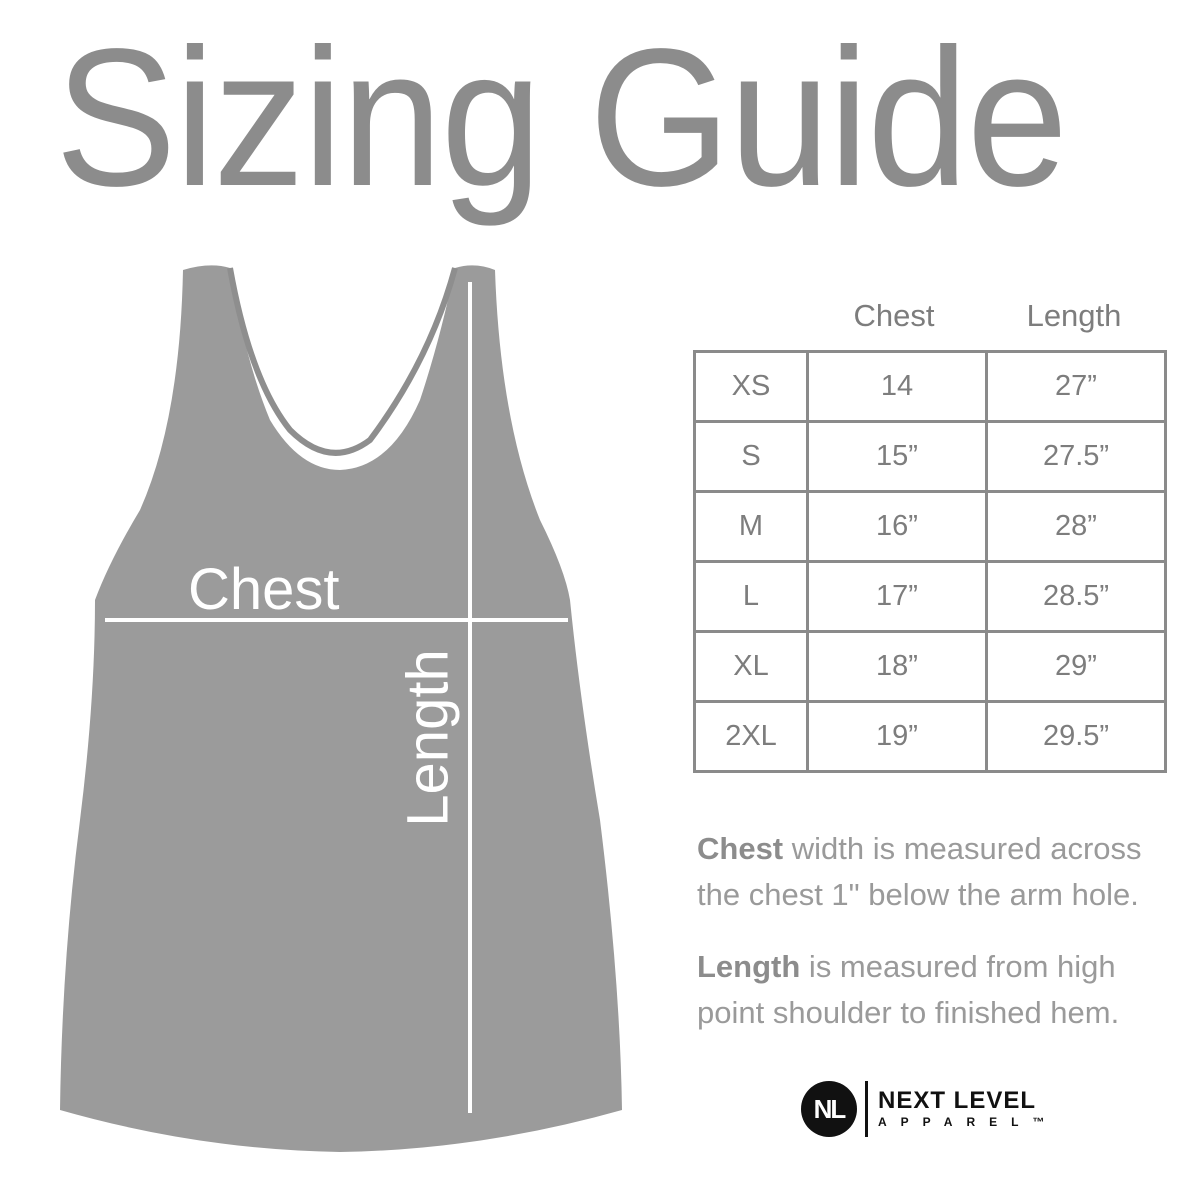  What do you see at coordinates (1076, 526) in the screenshot?
I see `length-cell: 28”` at bounding box center [1076, 526].